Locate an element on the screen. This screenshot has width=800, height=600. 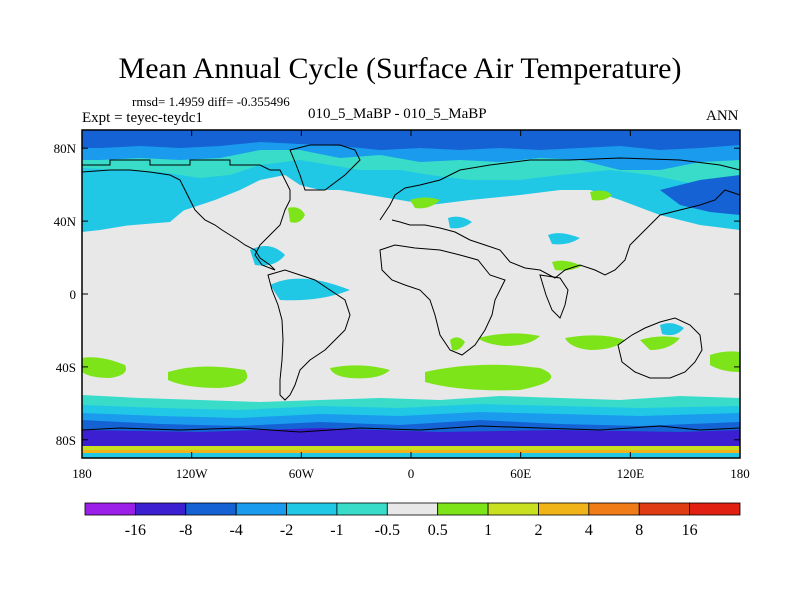
outline-australia is located at coordinates (660, 348).